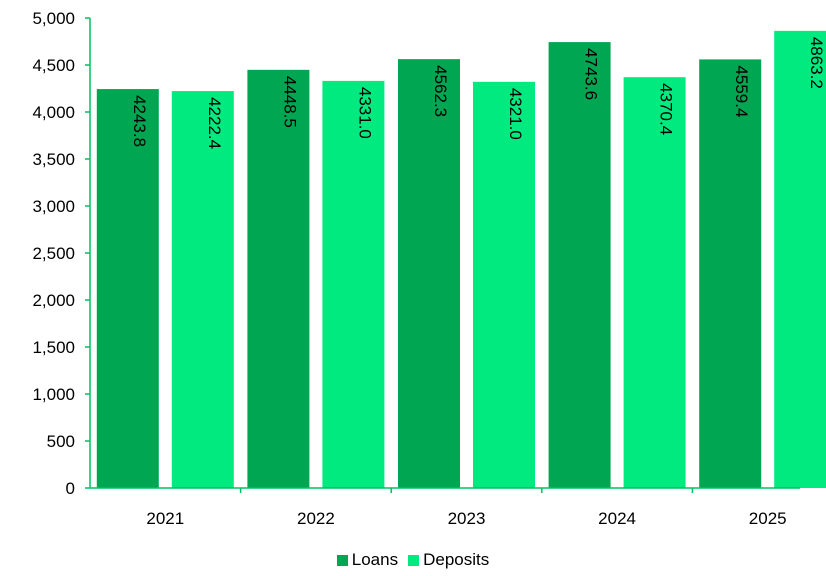 This screenshot has width=826, height=576. I want to click on bar-deposits-2023, so click(504, 285).